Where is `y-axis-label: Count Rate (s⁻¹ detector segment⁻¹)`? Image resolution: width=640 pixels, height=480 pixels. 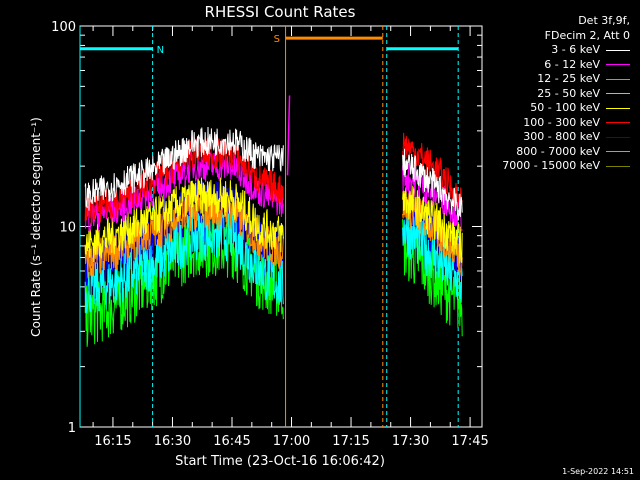
y-axis-label: Count Rate (s⁻¹ detector segment⁻¹) is located at coordinates (36, 227).